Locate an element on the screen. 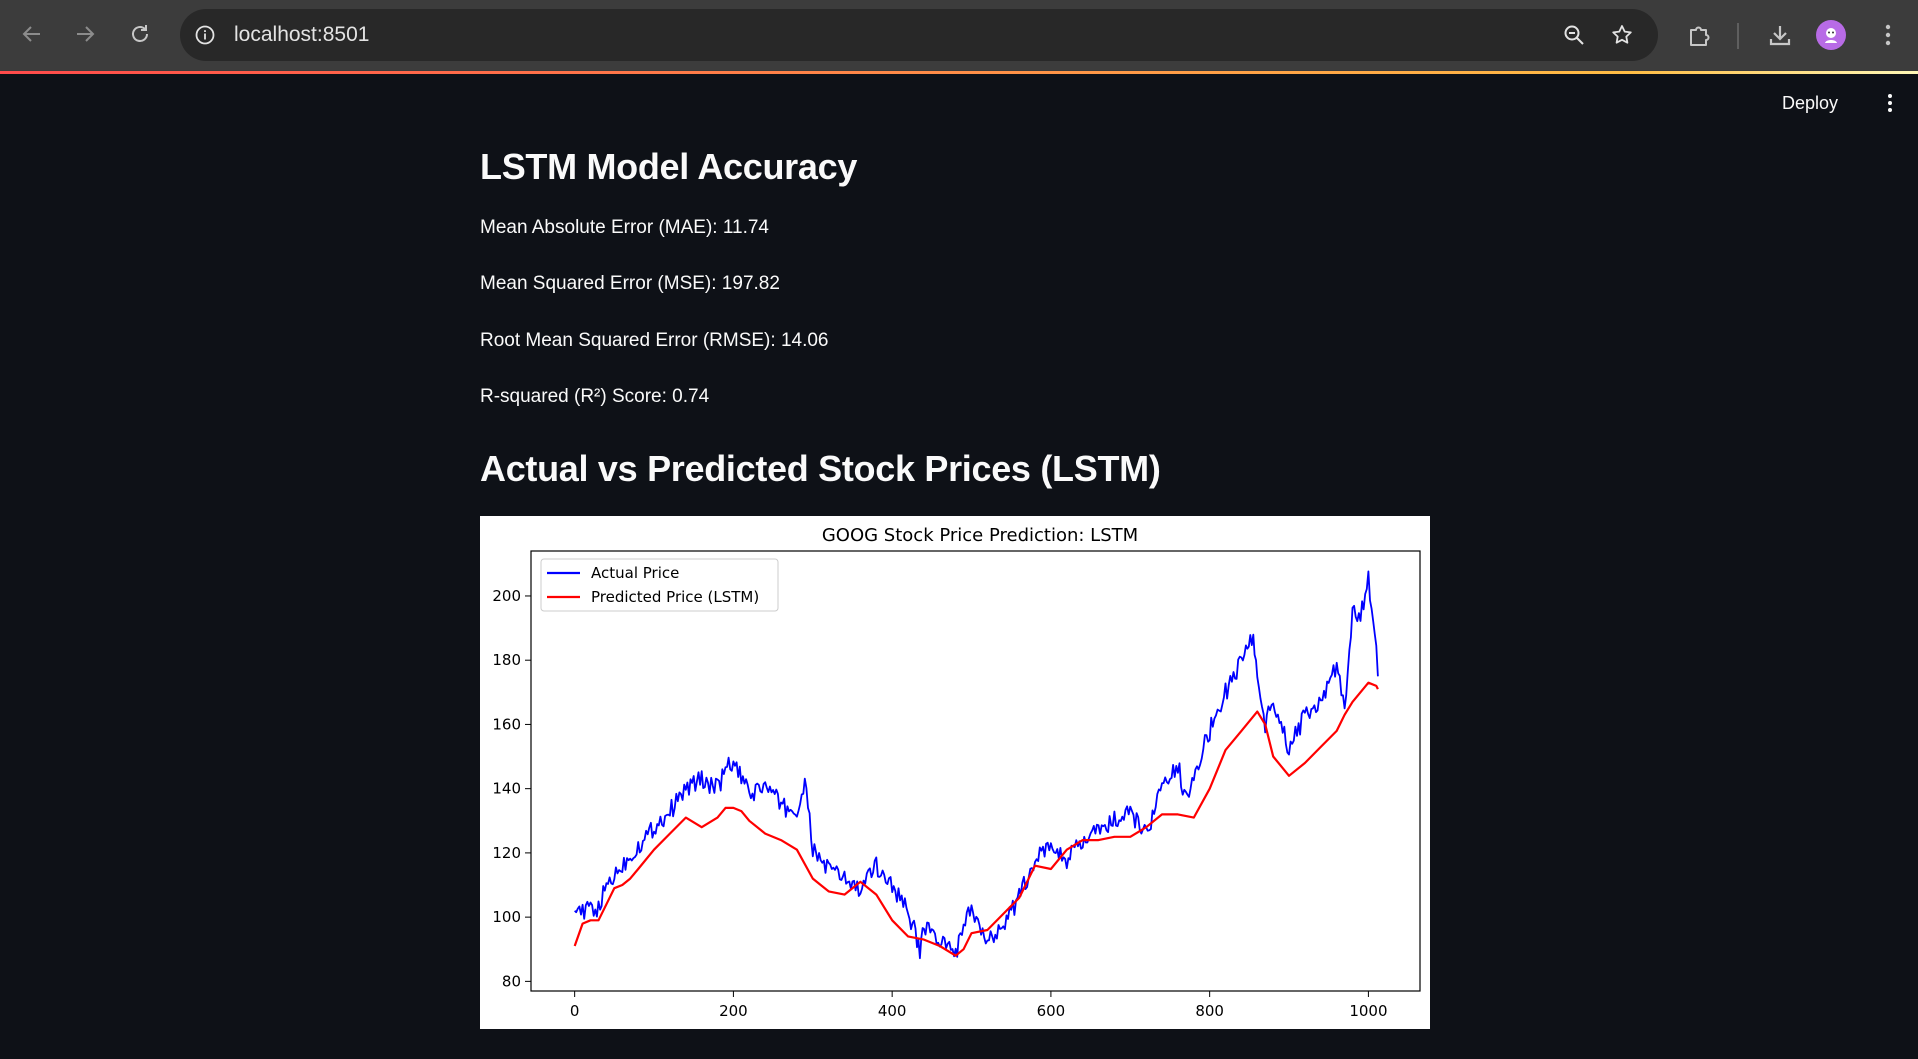  arrow-left-icon is located at coordinates (32, 34).